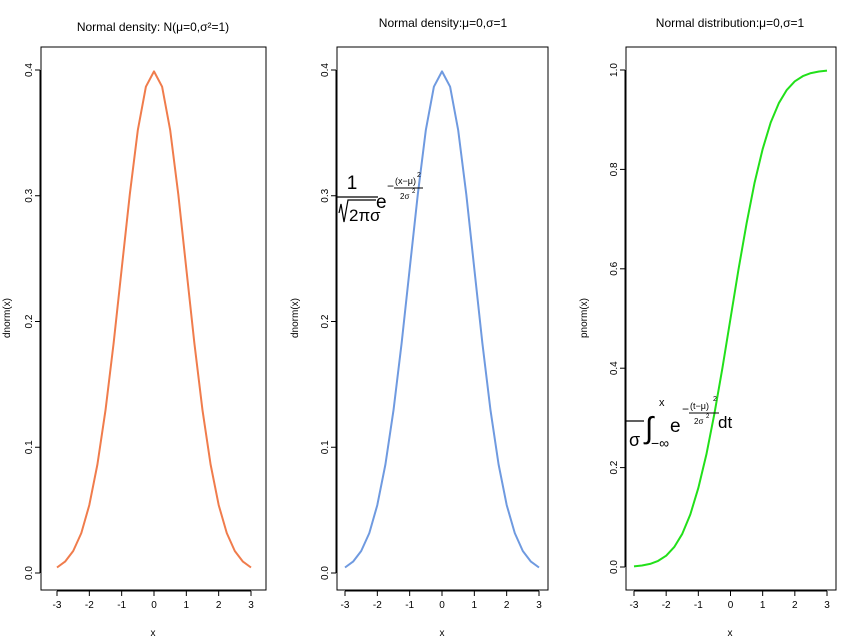  I want to click on distribution-formula-upper-limit: x, so click(662, 403).